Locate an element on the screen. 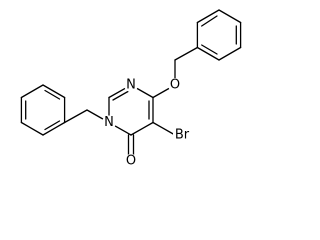 The height and width of the screenshot is (240, 320). atom-labels: N N O O Br is located at coordinates (147, 123).